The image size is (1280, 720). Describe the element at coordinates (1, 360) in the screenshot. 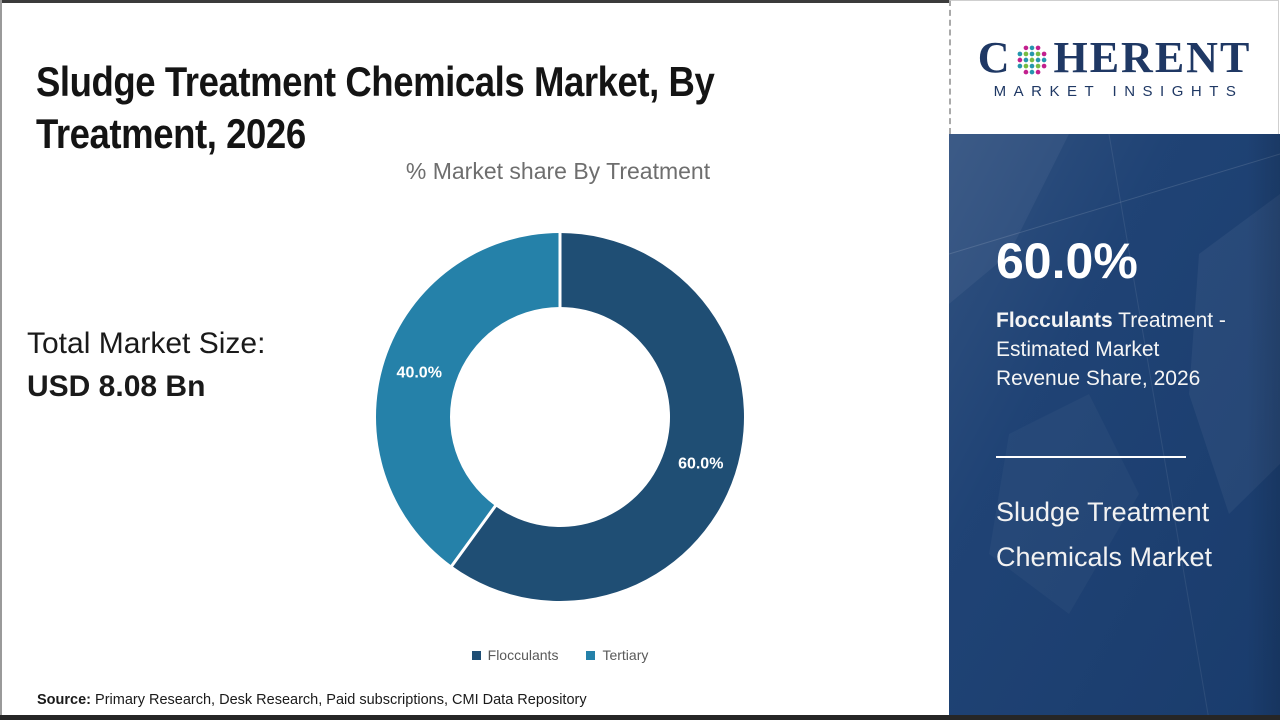

I see `frame-left-border` at that location.